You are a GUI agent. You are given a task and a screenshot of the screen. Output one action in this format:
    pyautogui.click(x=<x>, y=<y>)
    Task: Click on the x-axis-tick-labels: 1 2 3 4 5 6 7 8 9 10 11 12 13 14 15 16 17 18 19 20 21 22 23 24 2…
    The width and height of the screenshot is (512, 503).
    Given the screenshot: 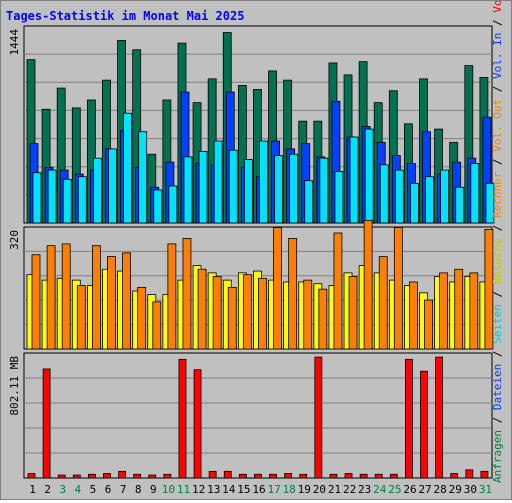 What is the action you would take?
    pyautogui.click(x=260, y=489)
    